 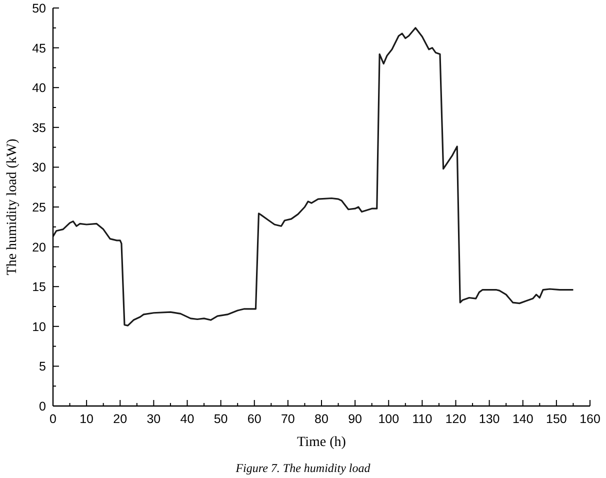 What do you see at coordinates (556, 419) in the screenshot?
I see `x-tick-label: 150` at bounding box center [556, 419].